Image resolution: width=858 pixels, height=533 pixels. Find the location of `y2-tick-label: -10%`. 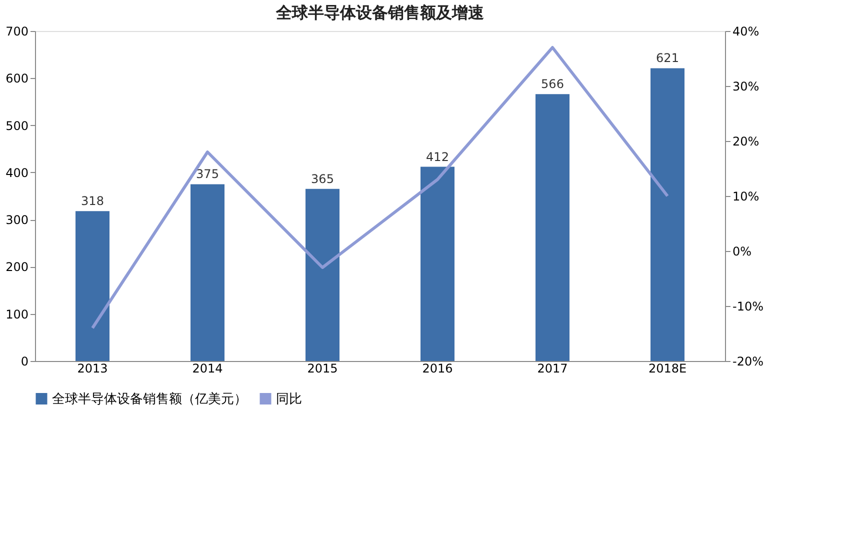

y2-tick-label: -10% is located at coordinates (748, 307).